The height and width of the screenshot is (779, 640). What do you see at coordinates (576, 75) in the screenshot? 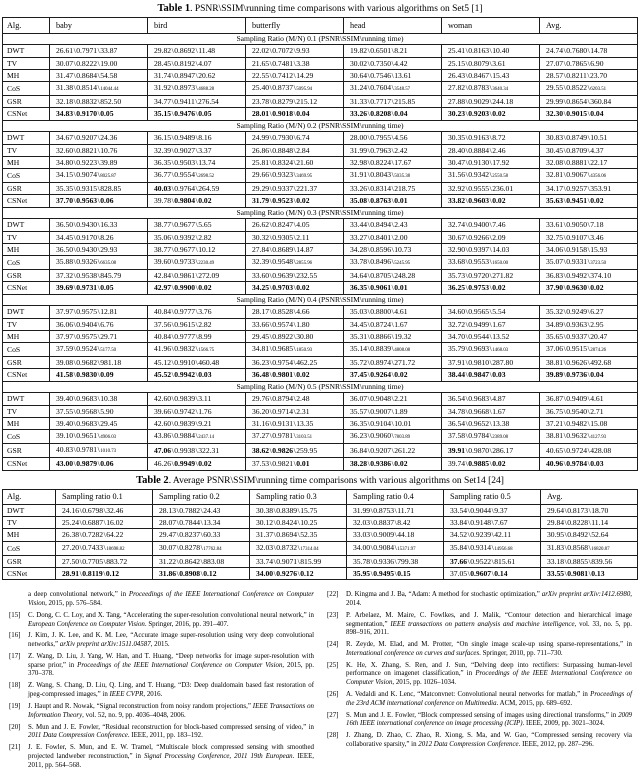
I see `metric-value: 0.8211` at bounding box center [576, 75].